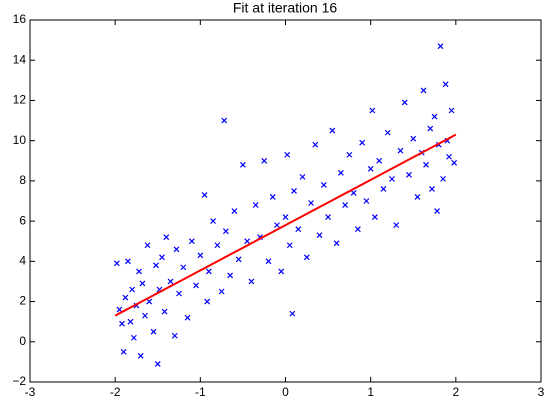 The image size is (554, 408). Describe the element at coordinates (19, 381) in the screenshot. I see `y-tick-label: −2` at that location.